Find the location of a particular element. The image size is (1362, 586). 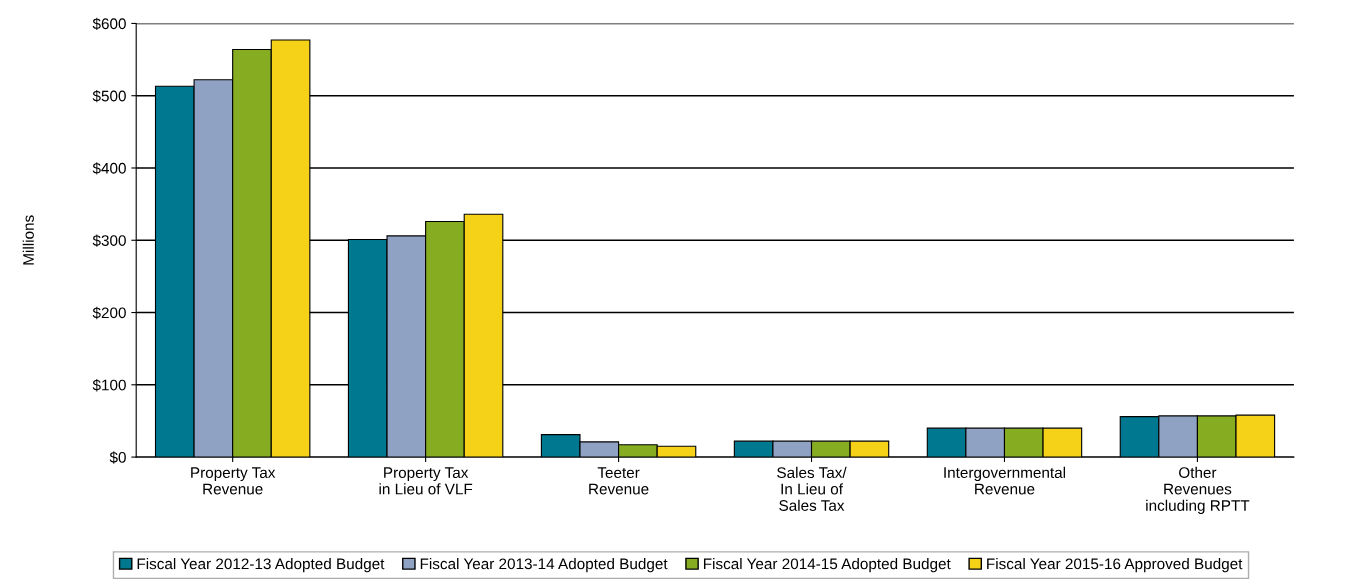

y-tick-label: $400 is located at coordinates (109, 168).